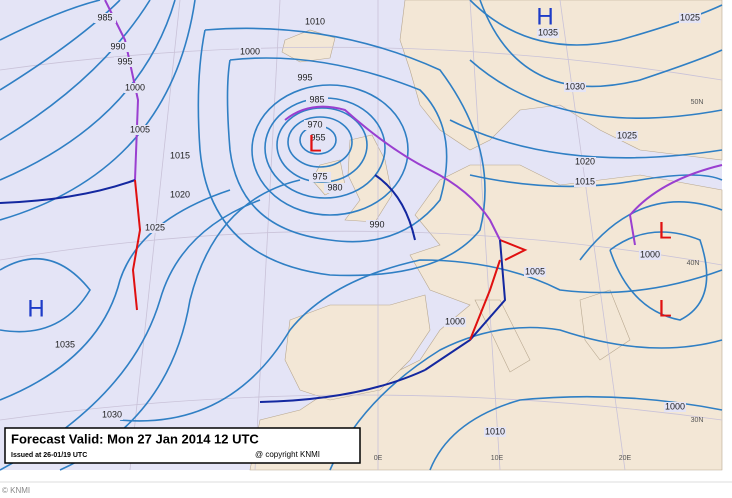 The width and height of the screenshot is (732, 498). Describe the element at coordinates (697, 102) in the screenshot. I see `graticule-label: 50N` at that location.